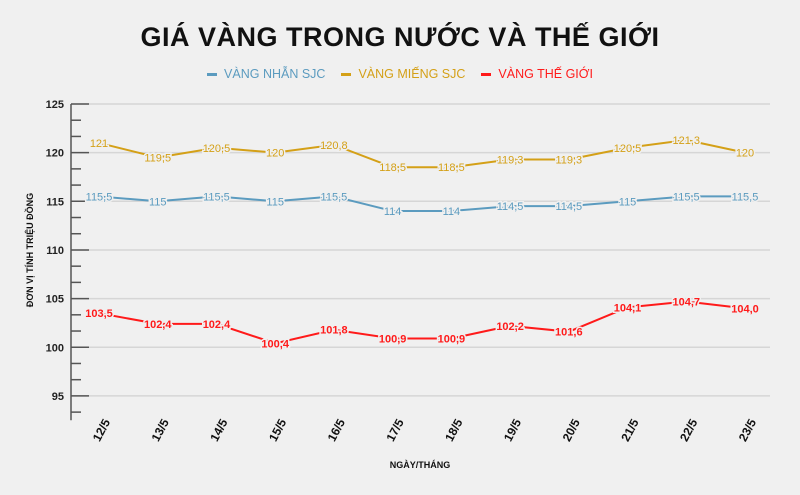 The height and width of the screenshot is (495, 800). I want to click on x-tick-label: 18/5, so click(453, 429).